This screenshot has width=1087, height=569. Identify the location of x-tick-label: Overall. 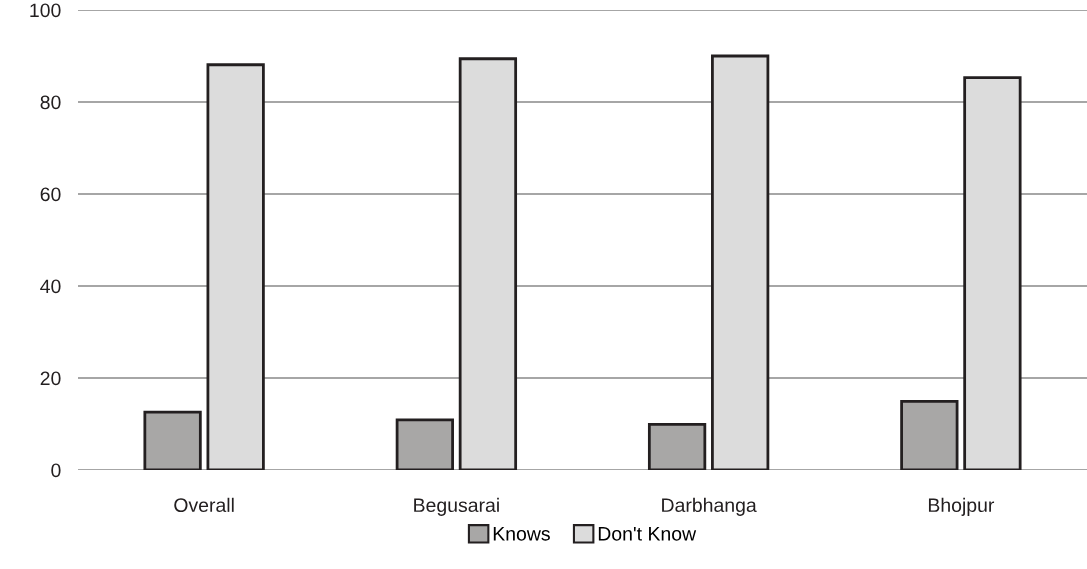
(204, 505).